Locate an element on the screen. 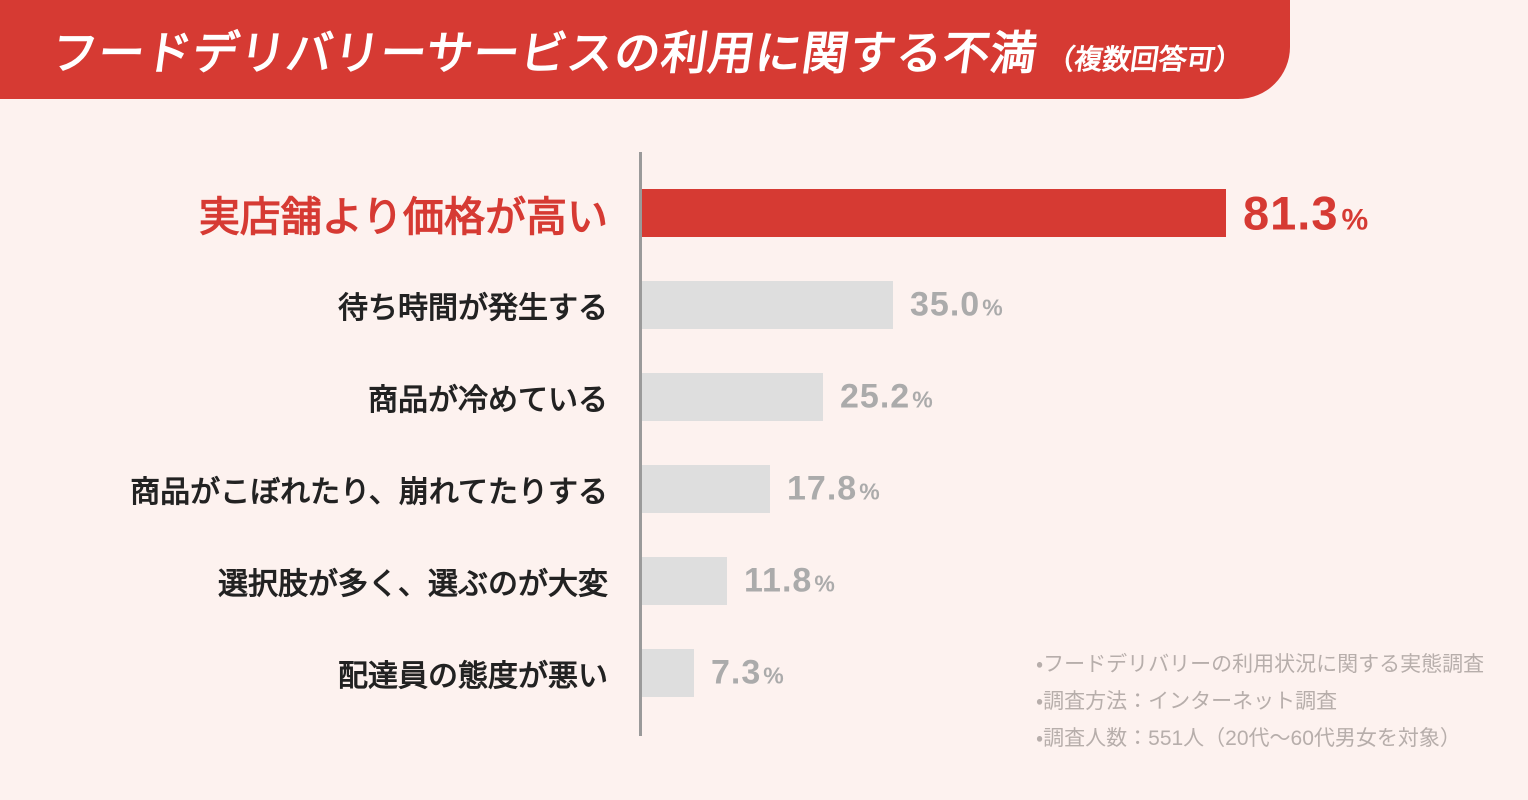  value-label: 81.3 % is located at coordinates (1305, 213).